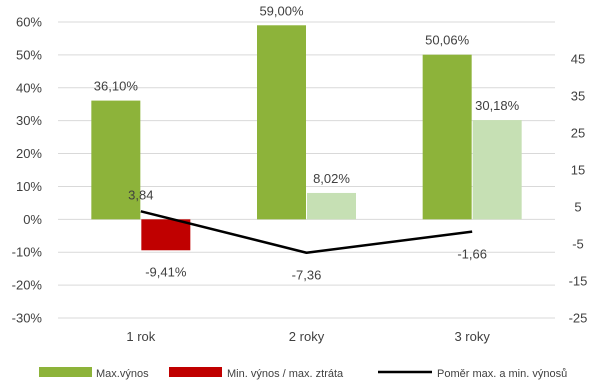 The height and width of the screenshot is (384, 603). I want to click on data-label-max: 36,10%, so click(116, 86).